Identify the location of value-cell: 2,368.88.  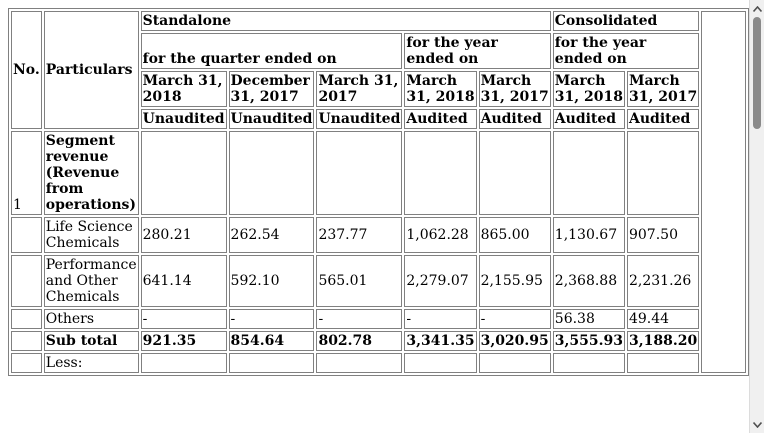
(588, 281).